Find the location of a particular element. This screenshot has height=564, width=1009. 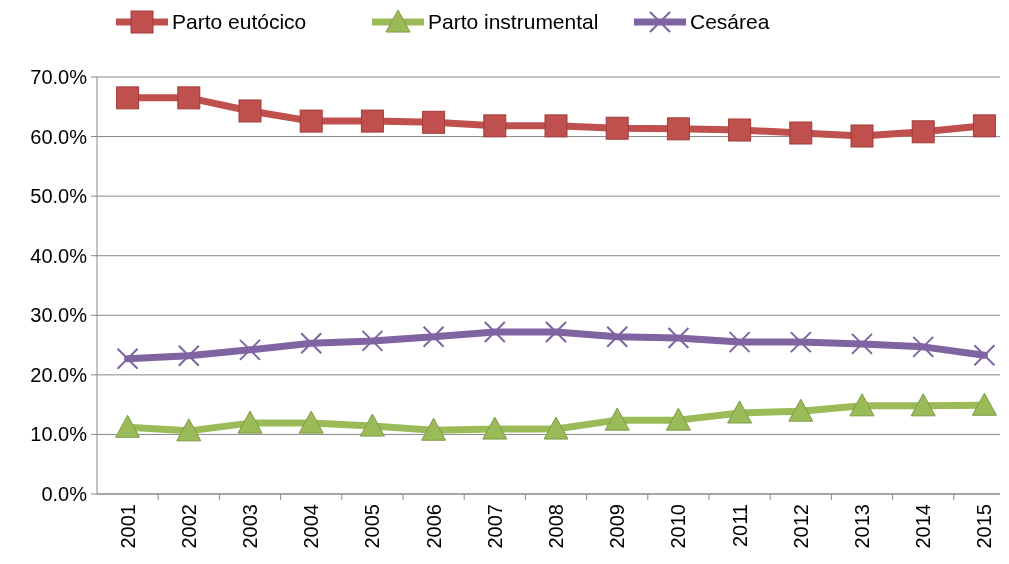

y-tick-label: 40.0% is located at coordinates (59, 255).